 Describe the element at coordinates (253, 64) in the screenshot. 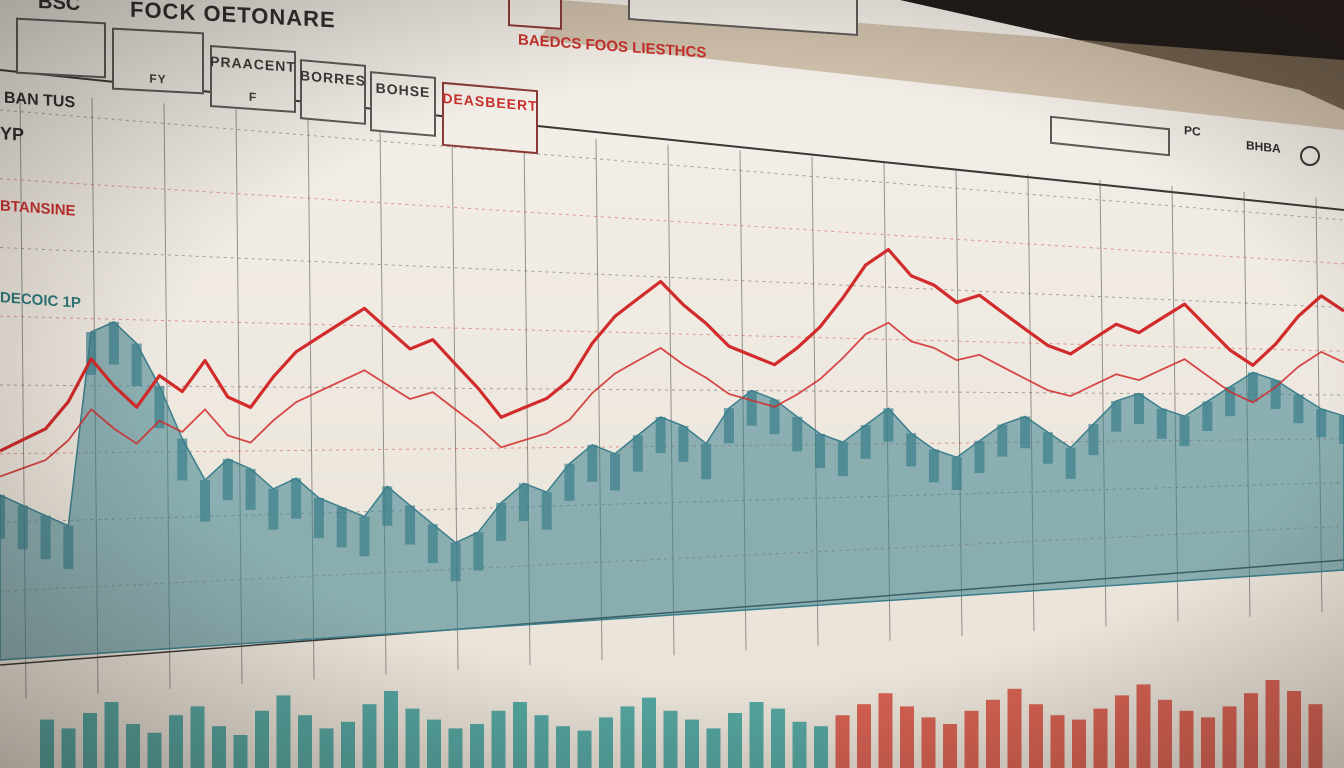

I see `toolbar-button-praacent-label: PRAACENT` at that location.